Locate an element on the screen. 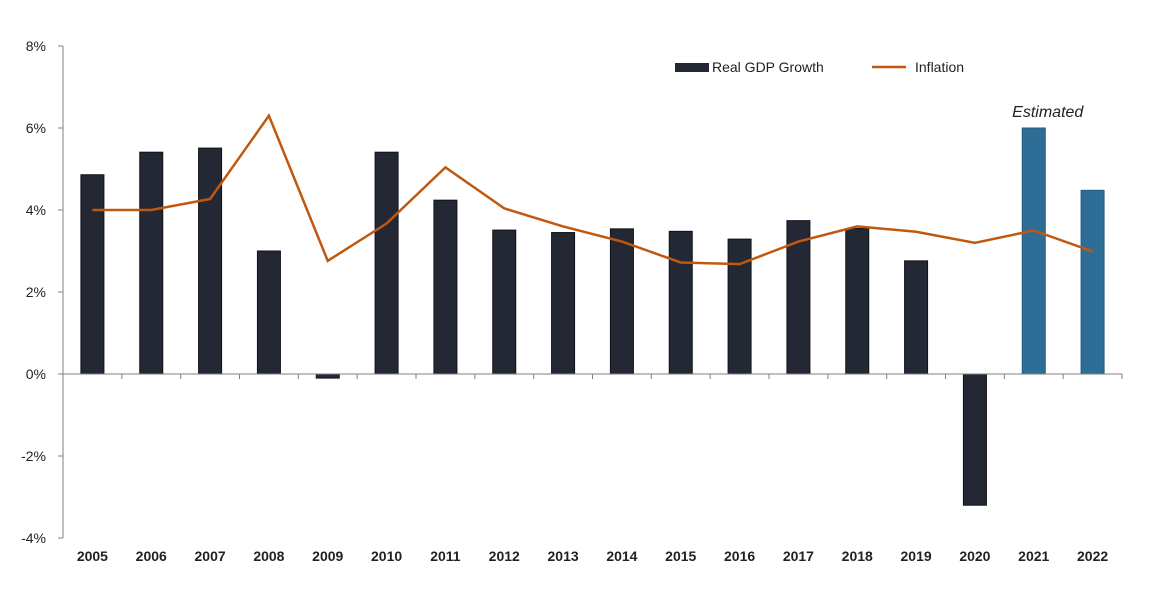 The width and height of the screenshot is (1150, 592). y-tick-label: 6% is located at coordinates (36, 128).